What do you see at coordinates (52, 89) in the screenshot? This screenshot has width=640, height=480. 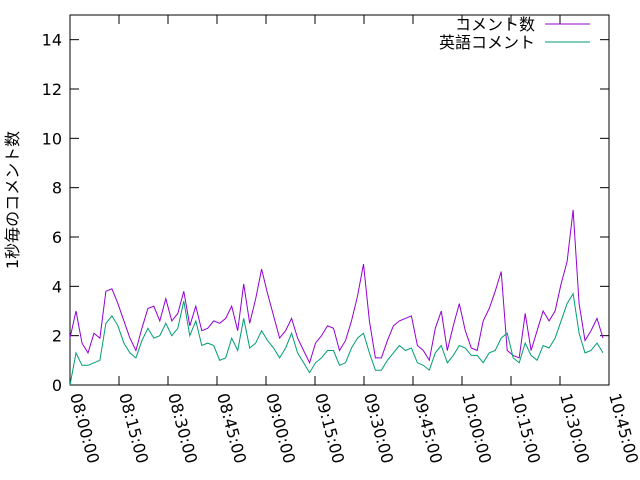 I see `y-tick-label: 12` at bounding box center [52, 89].